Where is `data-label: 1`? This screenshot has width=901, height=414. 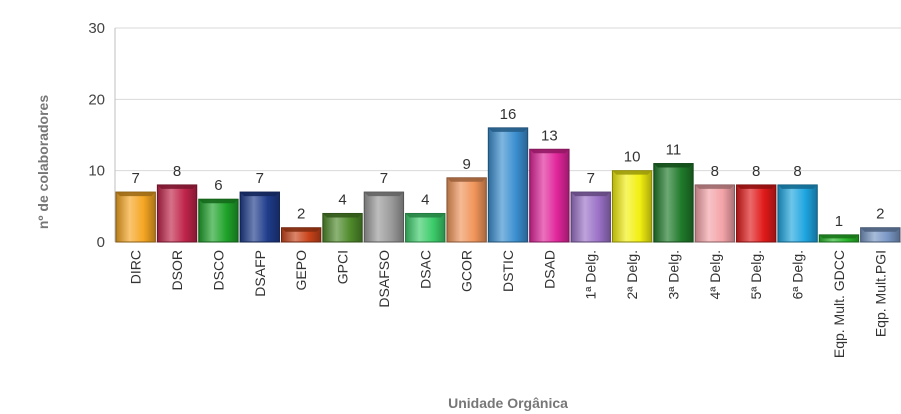
data-label: 1 is located at coordinates (839, 221).